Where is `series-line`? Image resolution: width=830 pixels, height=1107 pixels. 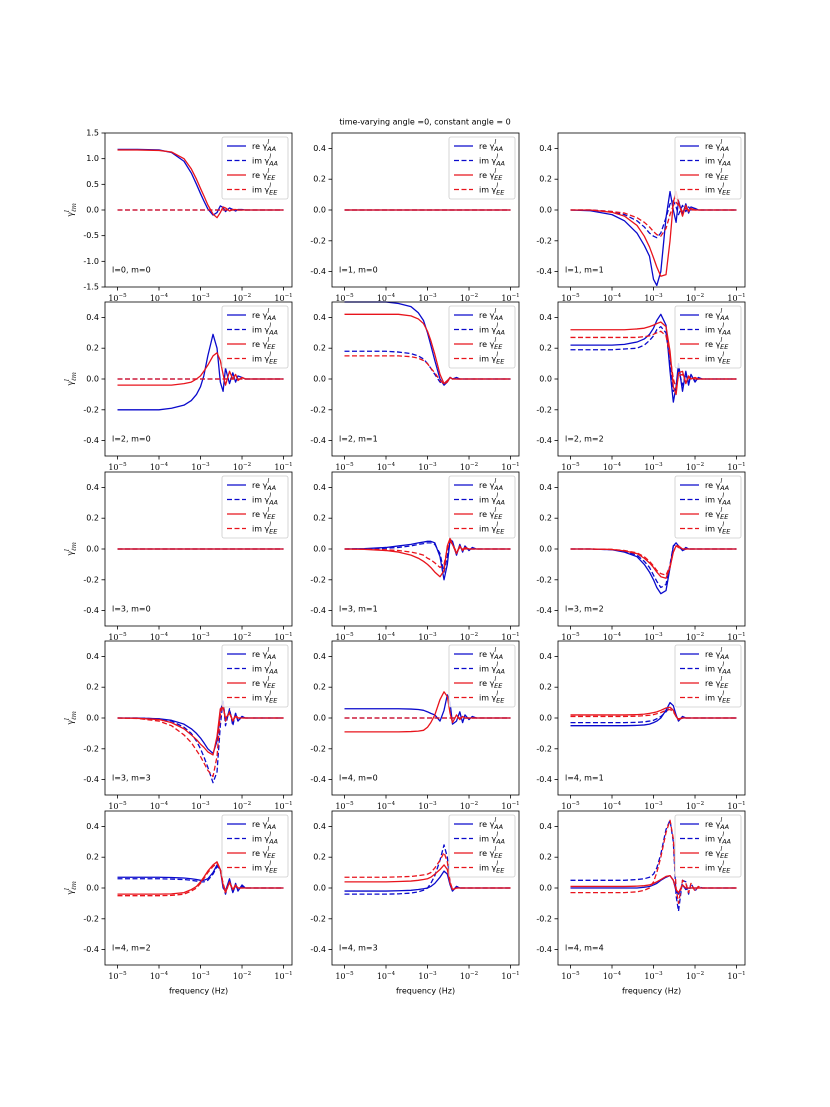 series-line is located at coordinates (200, 740).